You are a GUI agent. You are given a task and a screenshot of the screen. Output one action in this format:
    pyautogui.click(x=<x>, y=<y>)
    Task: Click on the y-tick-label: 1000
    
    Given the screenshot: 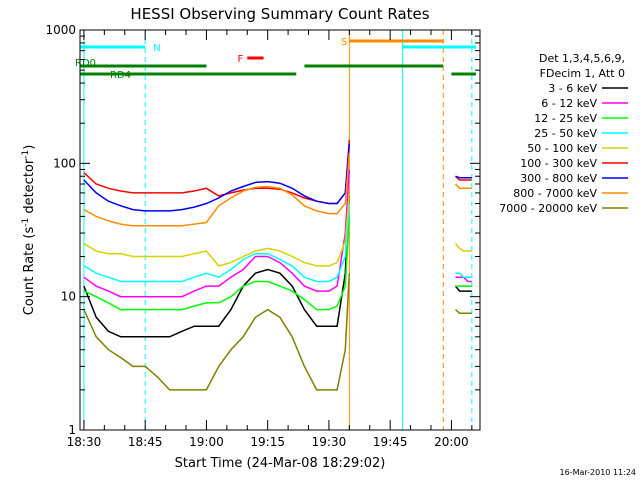 What is the action you would take?
    pyautogui.click(x=60, y=30)
    